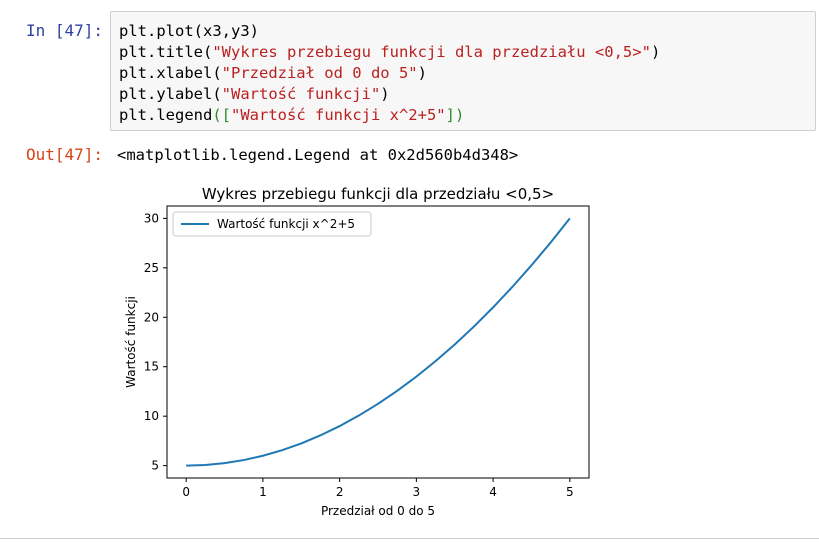  Describe the element at coordinates (166, 115) in the screenshot. I see `code-token: plt.legend` at that location.